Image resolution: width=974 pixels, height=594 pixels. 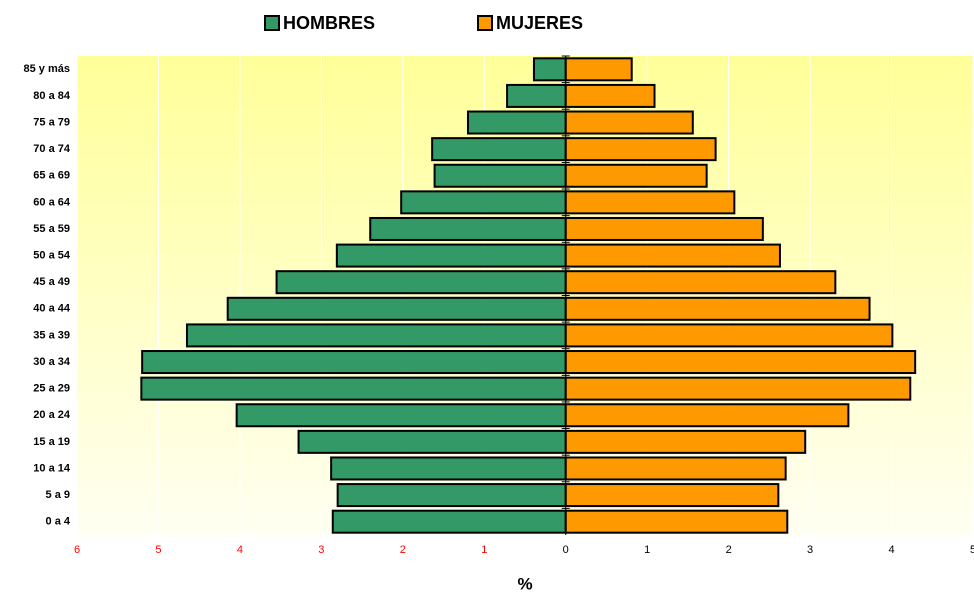 What do you see at coordinates (58, 495) in the screenshot?
I see `y-tick-label: 5 a 9` at bounding box center [58, 495].